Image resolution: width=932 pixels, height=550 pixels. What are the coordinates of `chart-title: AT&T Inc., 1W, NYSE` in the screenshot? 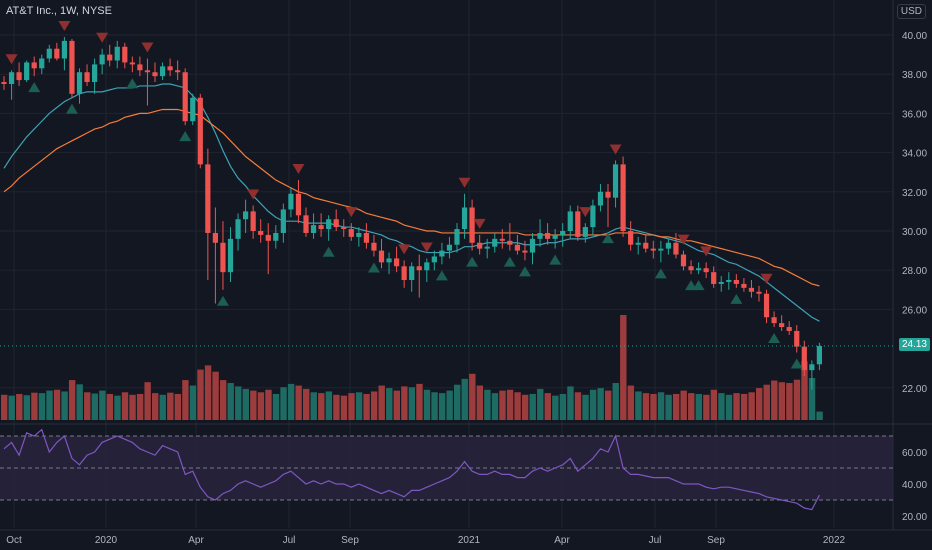 It's located at (59, 11).